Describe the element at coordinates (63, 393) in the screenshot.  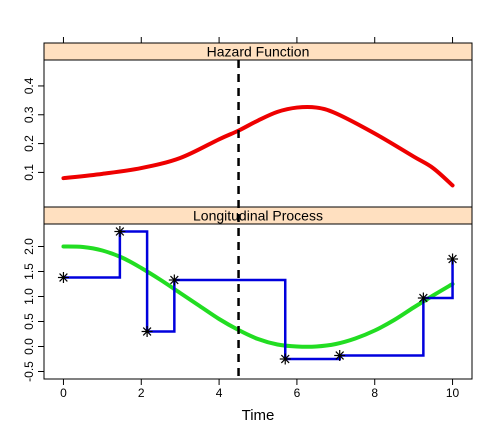
I see `x-tick-label: 0` at that location.